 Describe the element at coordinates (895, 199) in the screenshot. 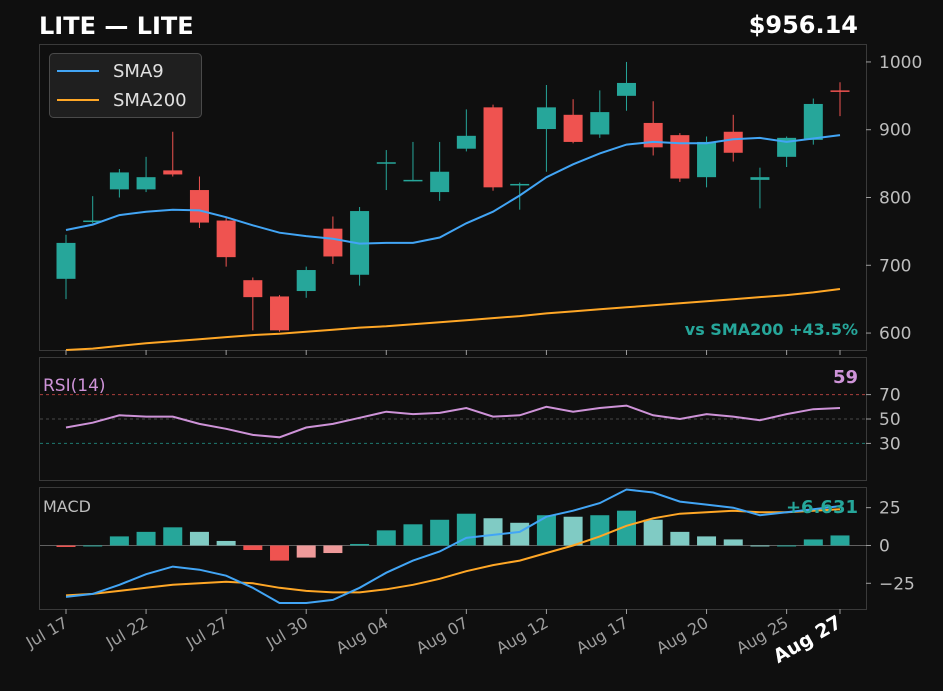

I see `price-y-tick-label: 800` at that location.